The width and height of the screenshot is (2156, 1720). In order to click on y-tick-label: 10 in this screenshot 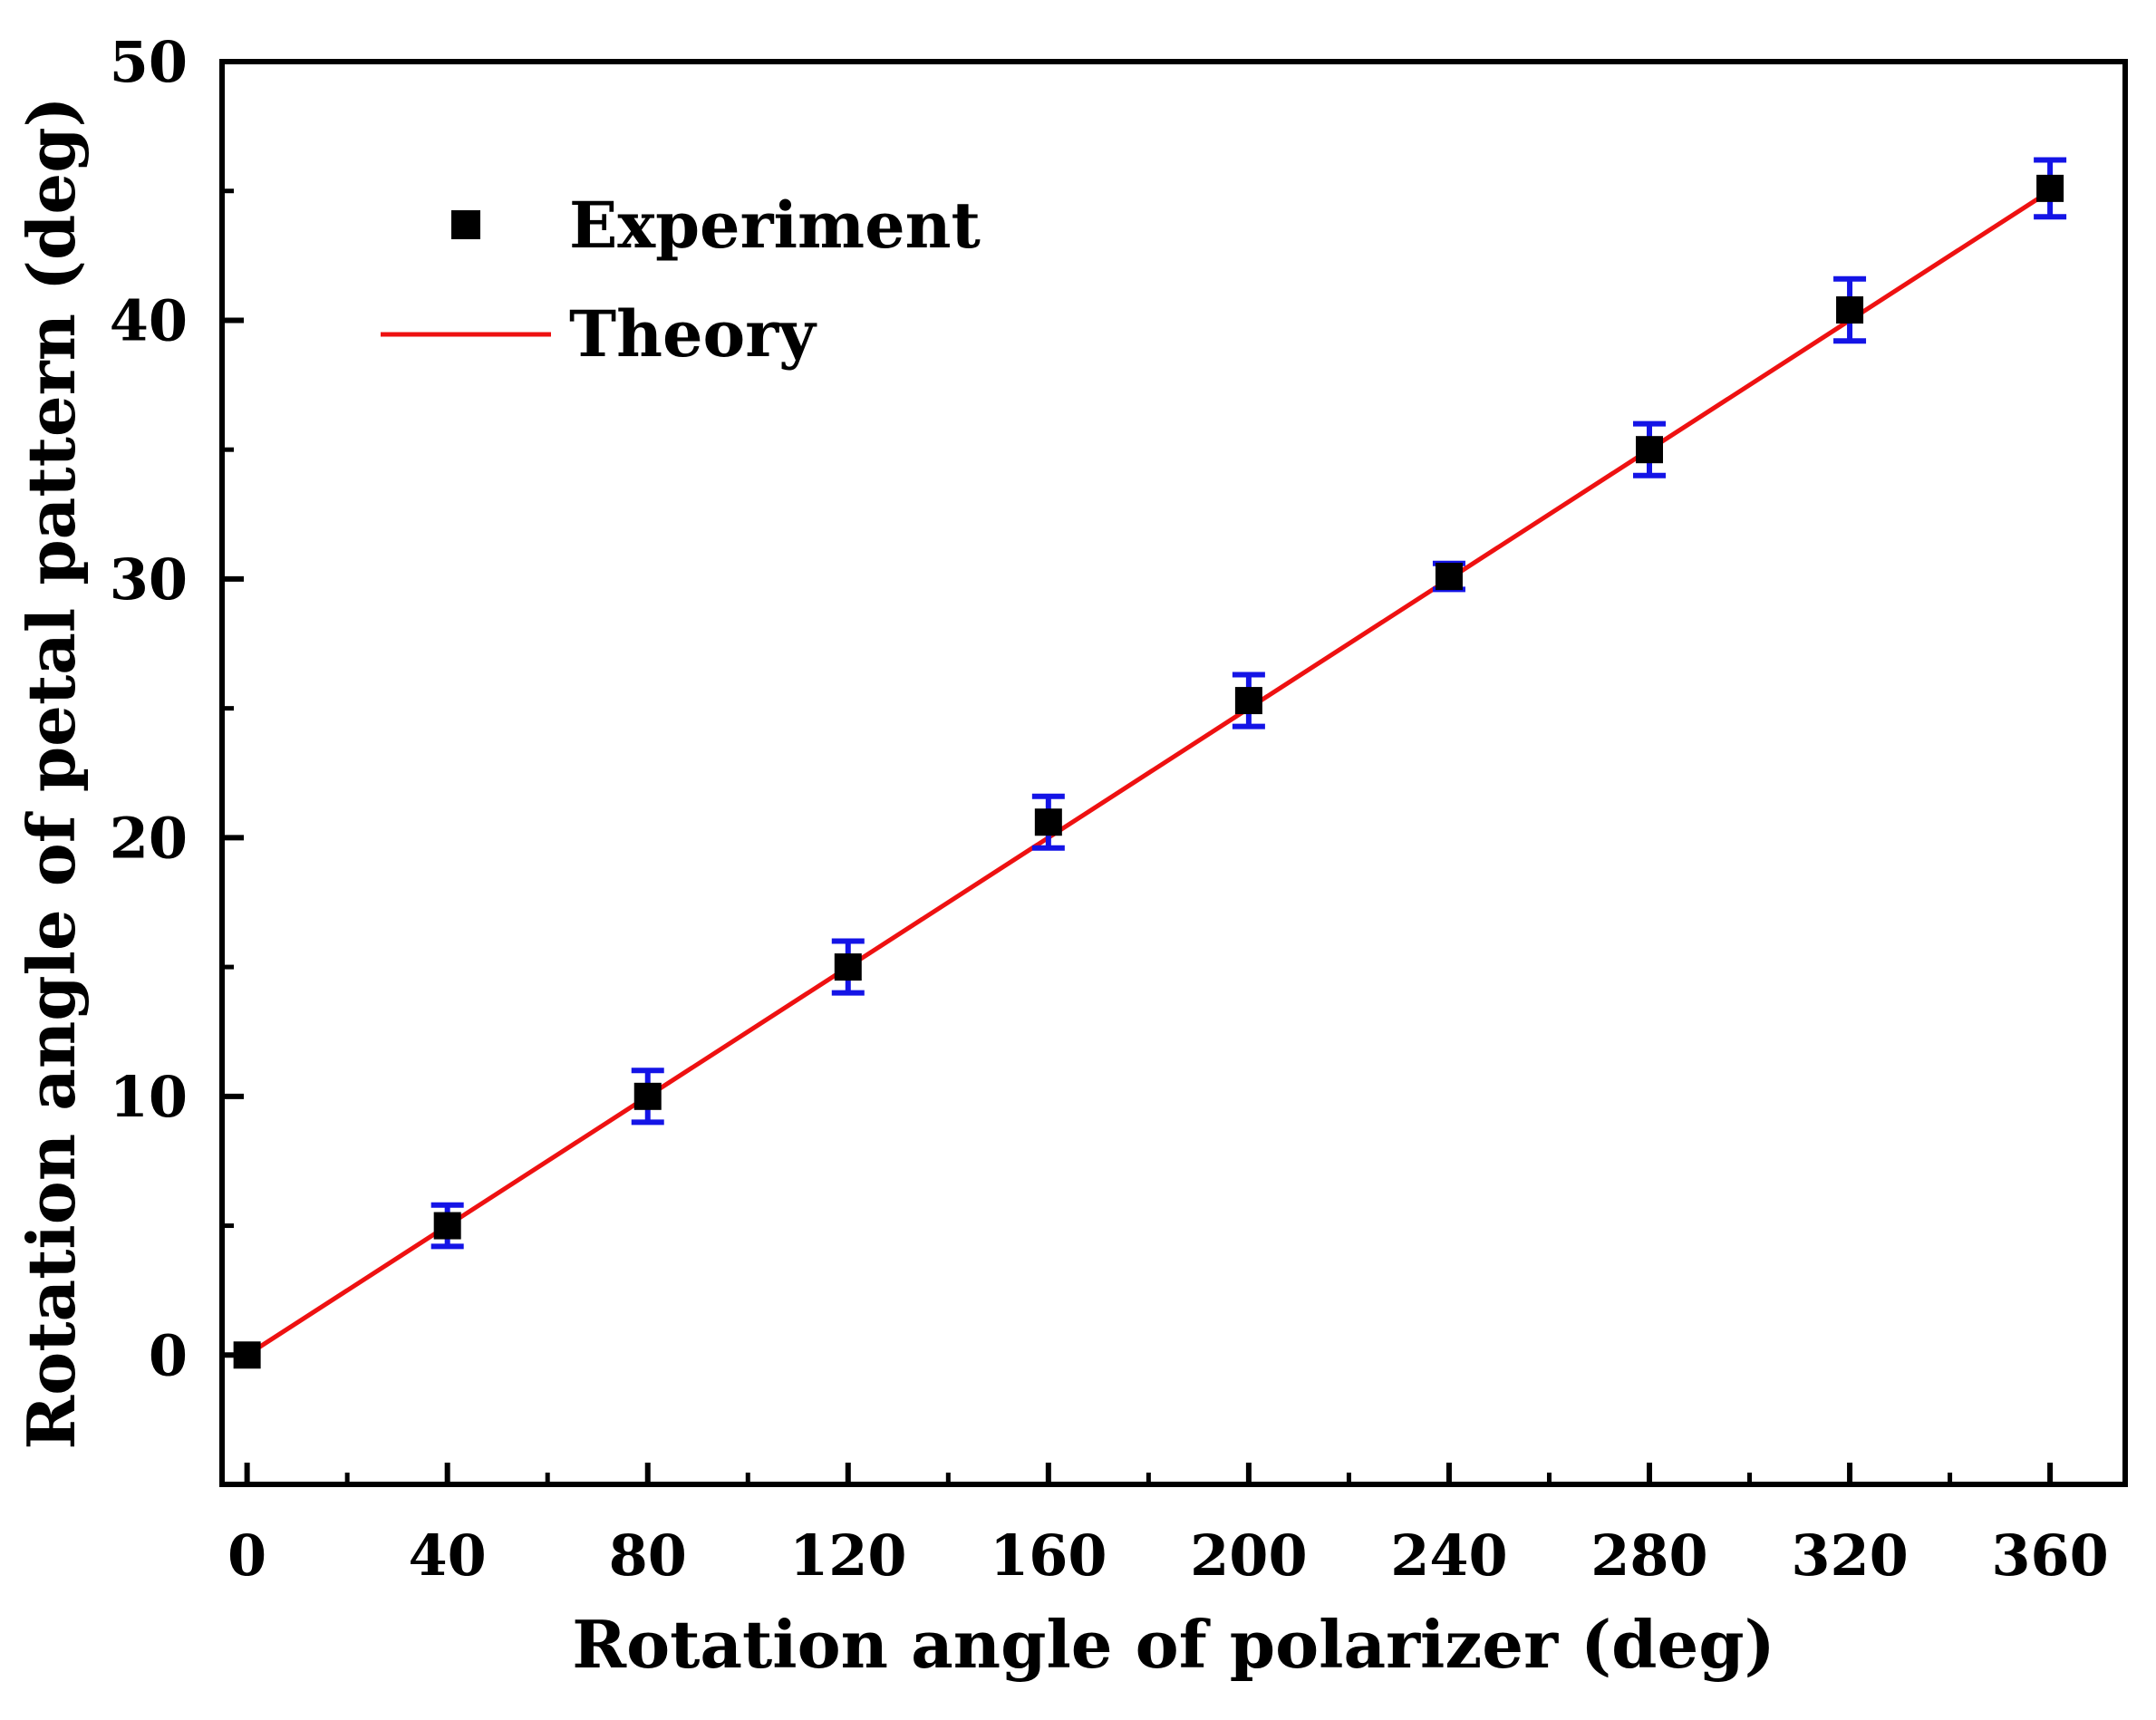, I will do `click(149, 1097)`.